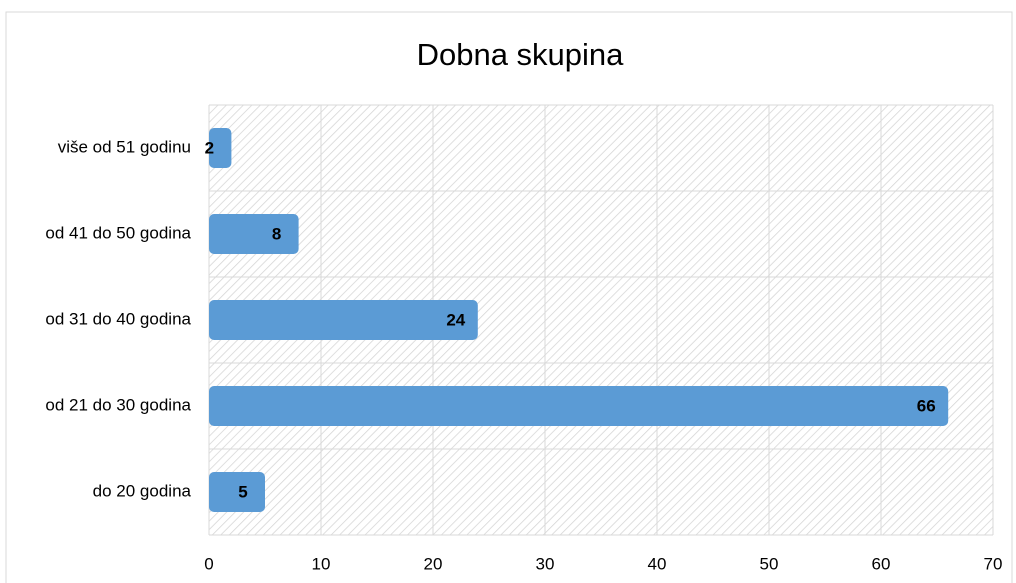  Describe the element at coordinates (208, 563) in the screenshot. I see `x-tick-label: 0` at that location.